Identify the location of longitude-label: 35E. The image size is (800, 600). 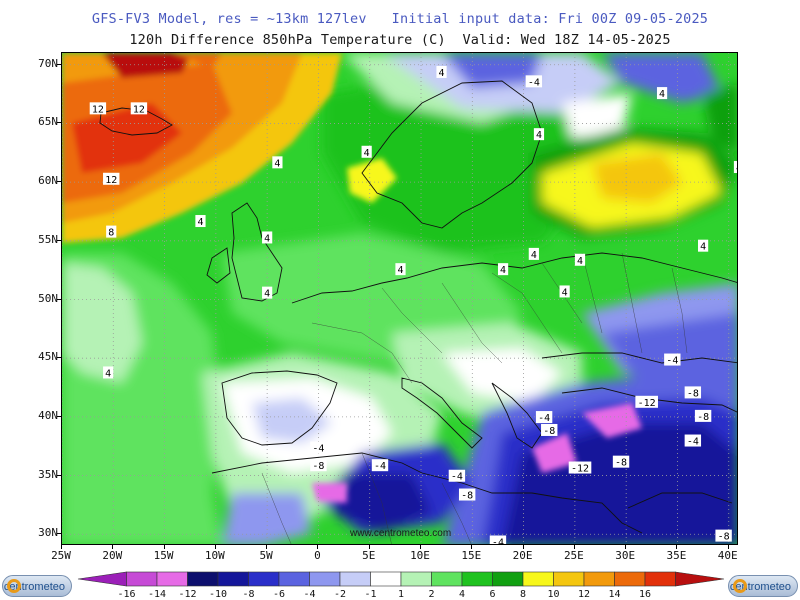
(676, 555).